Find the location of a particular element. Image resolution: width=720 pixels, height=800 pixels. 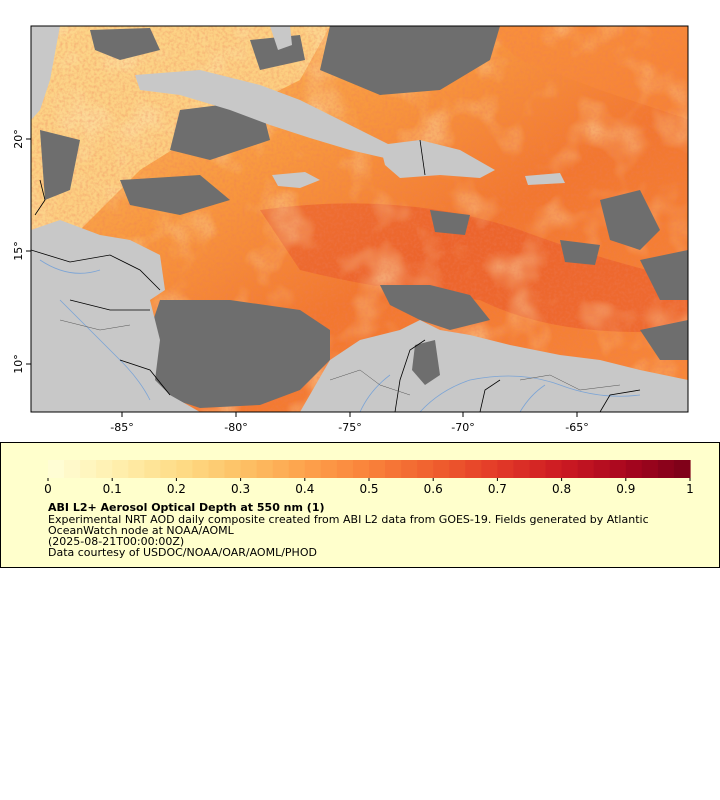

colorbar-tick-label: 0.8 is located at coordinates (561, 489).